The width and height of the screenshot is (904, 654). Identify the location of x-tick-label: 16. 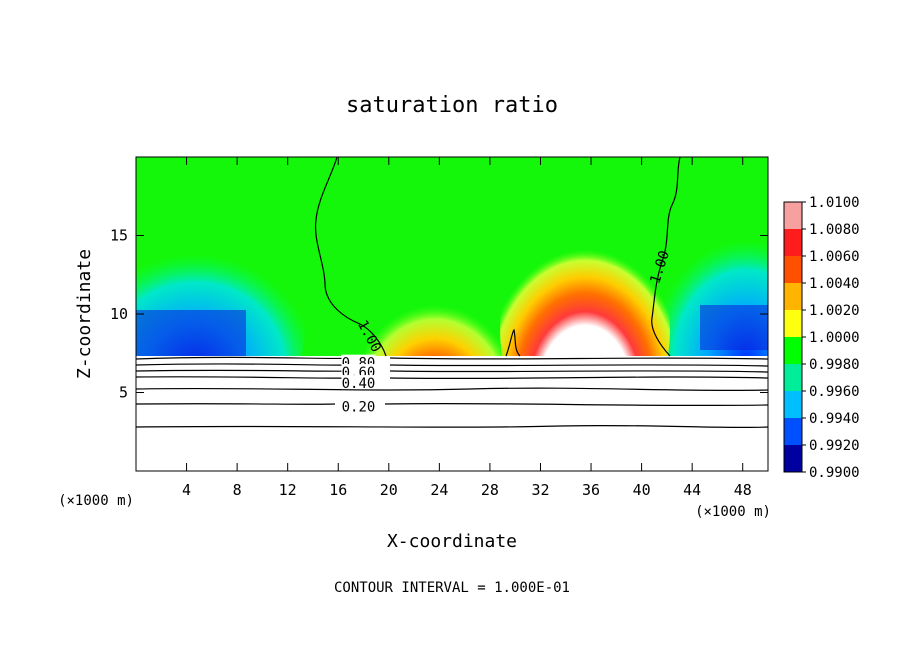
(338, 490).